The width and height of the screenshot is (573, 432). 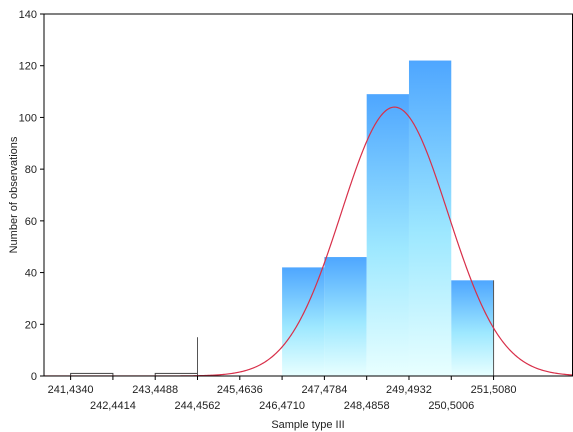 I want to click on y-tick-label-80: 80, so click(x=31, y=170).